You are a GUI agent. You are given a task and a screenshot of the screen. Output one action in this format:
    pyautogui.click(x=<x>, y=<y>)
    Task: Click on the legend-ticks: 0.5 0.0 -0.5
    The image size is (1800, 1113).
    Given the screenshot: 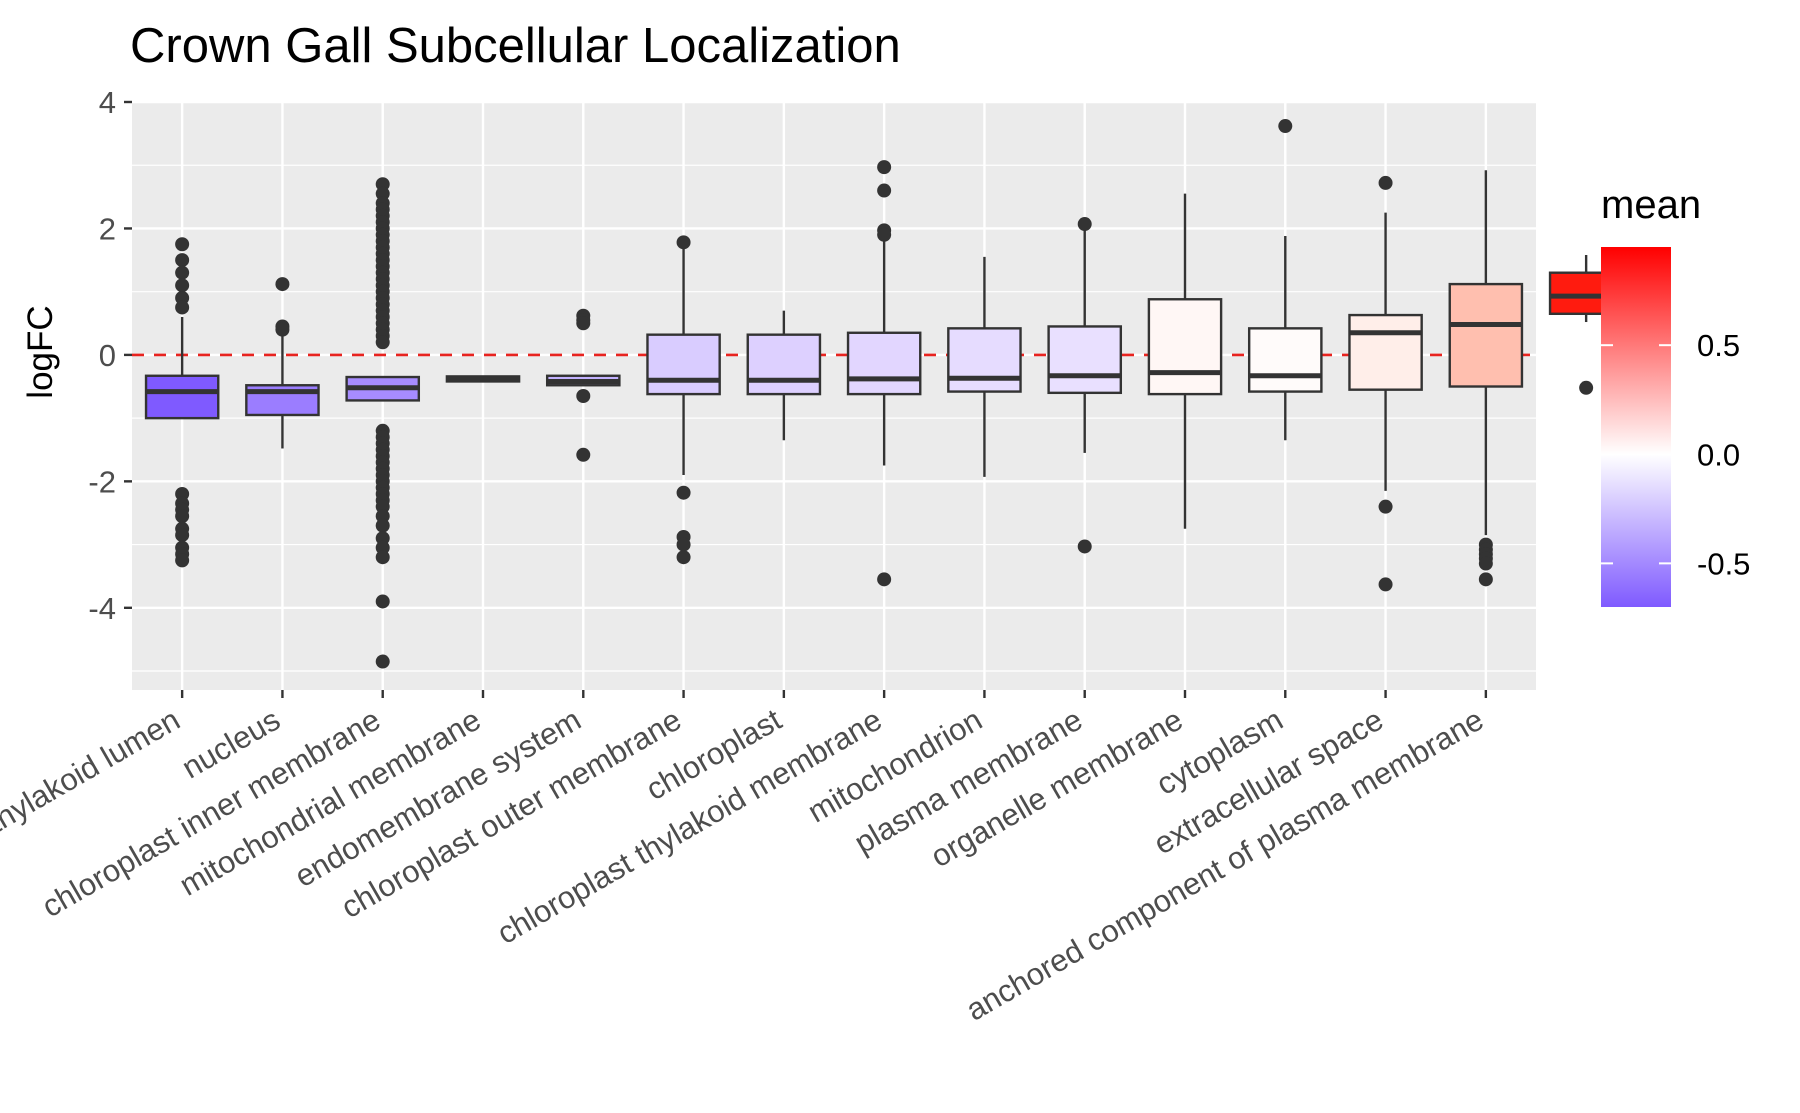 What is the action you would take?
    pyautogui.click(x=1675, y=454)
    